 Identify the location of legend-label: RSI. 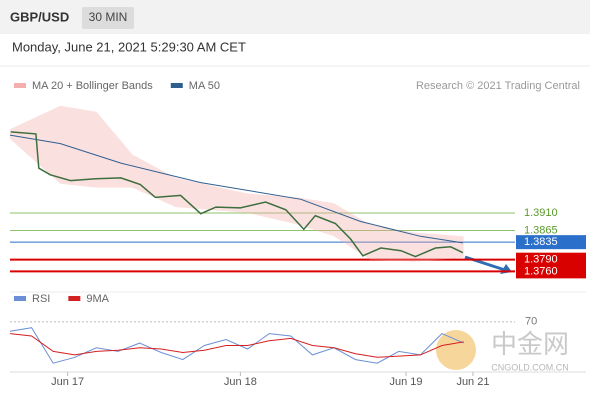
(41, 299).